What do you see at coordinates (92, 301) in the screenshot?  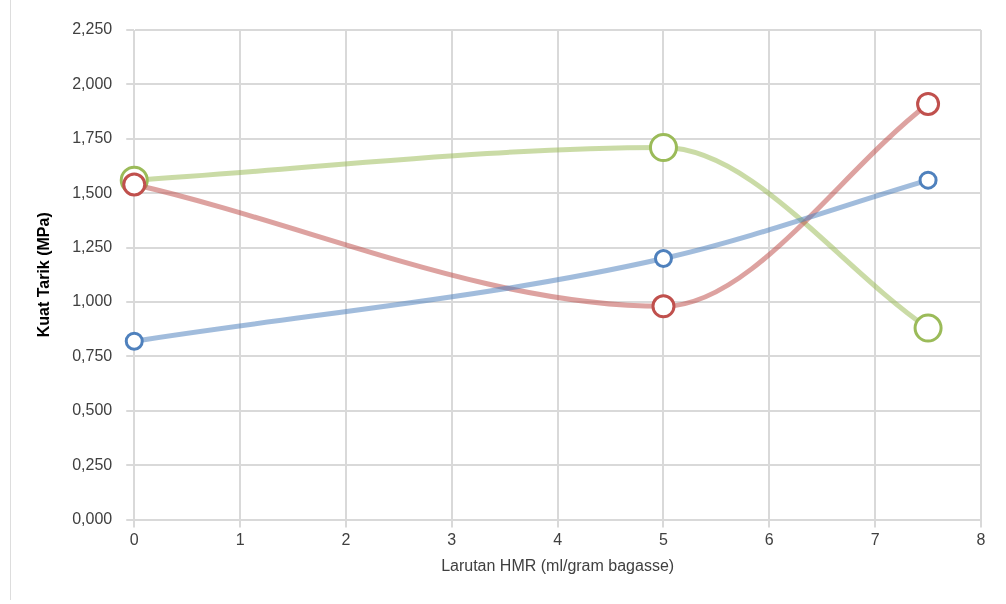 I see `y-tick-label: 1,000` at bounding box center [92, 301].